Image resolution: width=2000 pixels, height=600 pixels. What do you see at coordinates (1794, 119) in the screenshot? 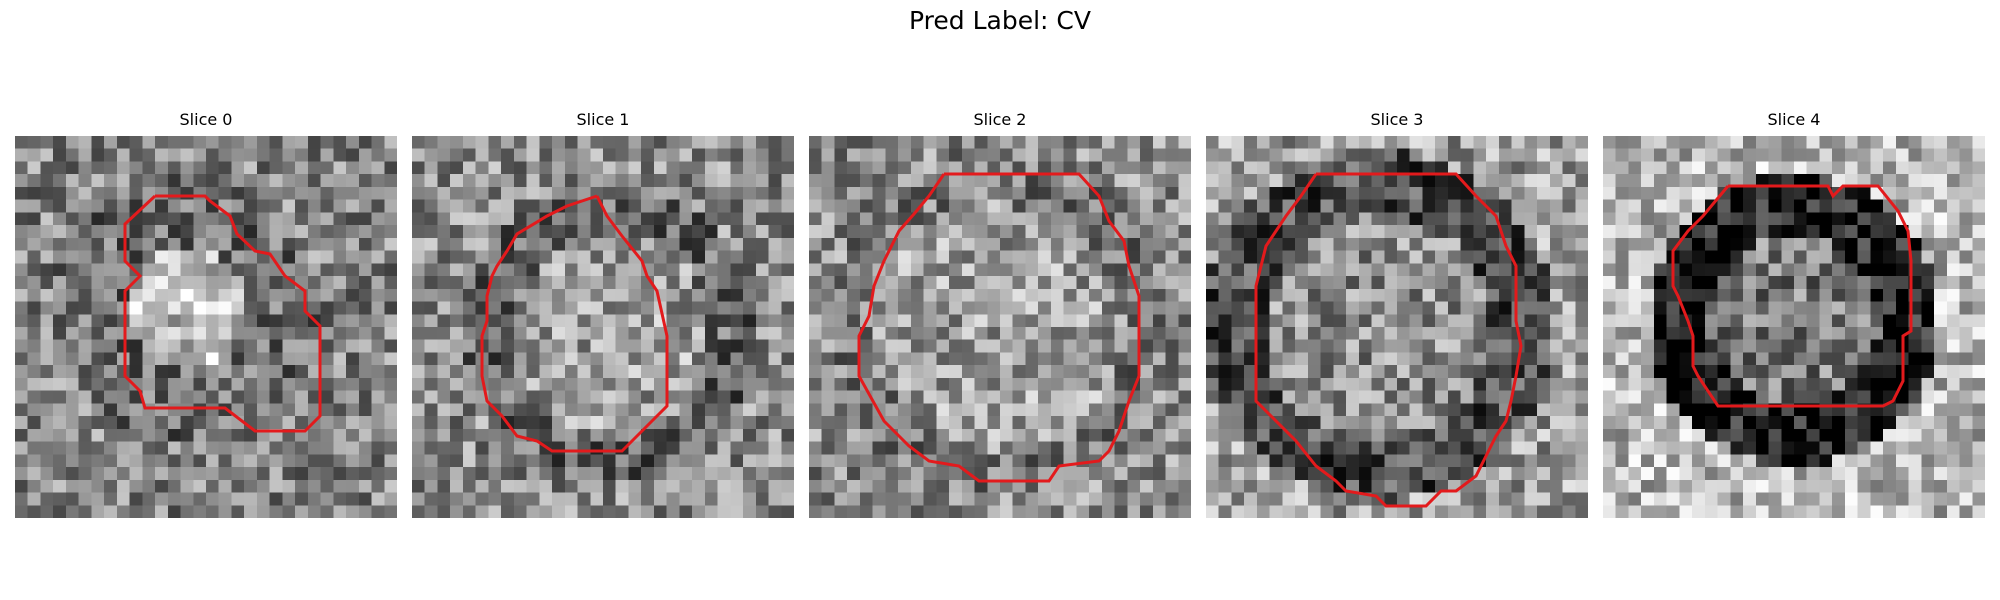
I see `slice-title: Slice 4` at bounding box center [1794, 119].